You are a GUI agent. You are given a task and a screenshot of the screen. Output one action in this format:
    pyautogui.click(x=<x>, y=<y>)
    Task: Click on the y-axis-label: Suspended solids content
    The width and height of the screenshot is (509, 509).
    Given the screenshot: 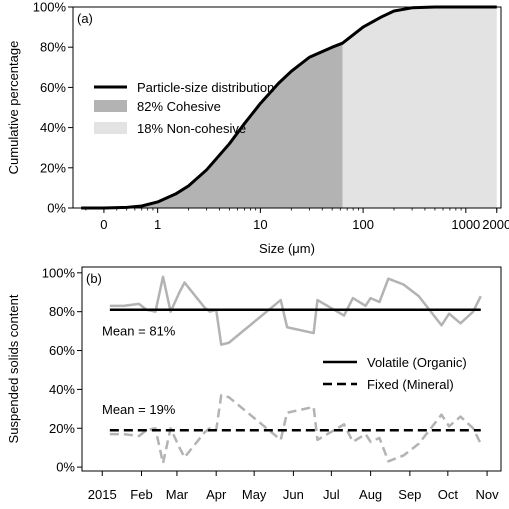 What is the action you would take?
    pyautogui.click(x=13, y=368)
    